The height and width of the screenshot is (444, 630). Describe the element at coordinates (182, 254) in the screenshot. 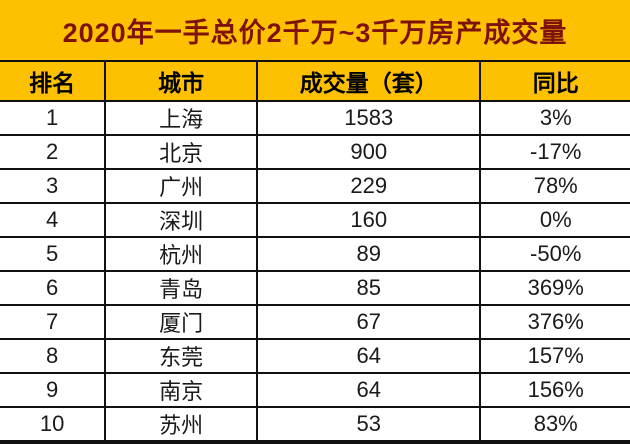

I see `city-cell: 杭州` at that location.